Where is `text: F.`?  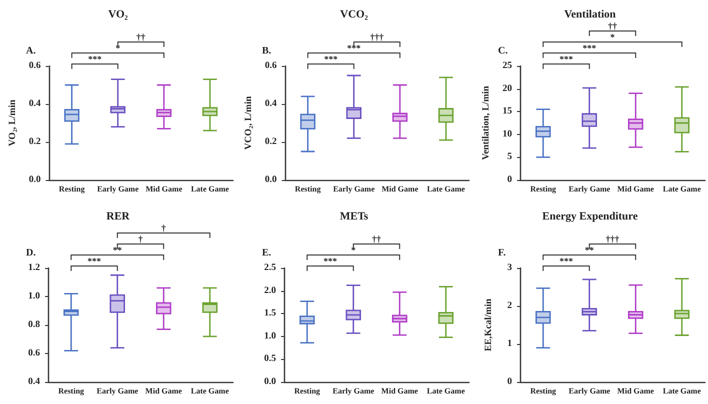
text: F. is located at coordinates (502, 253).